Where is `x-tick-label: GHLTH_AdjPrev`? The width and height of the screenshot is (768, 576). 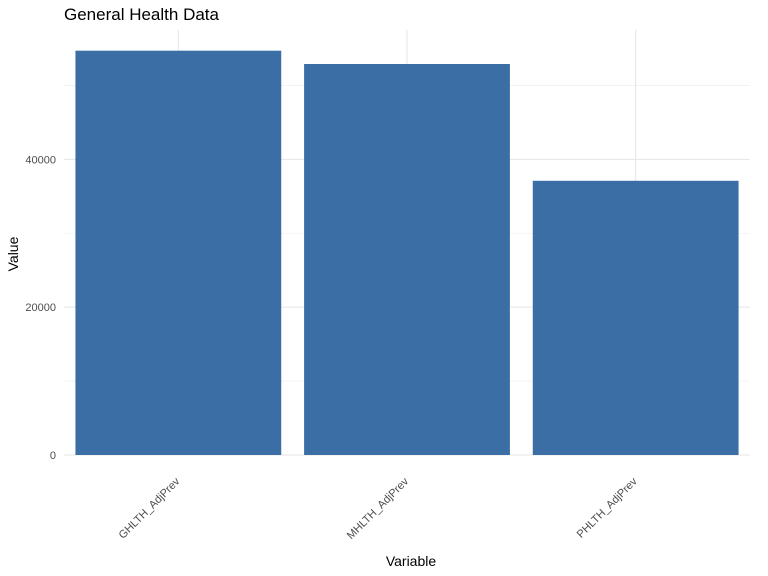
x-tick-label: GHLTH_AdjPrev is located at coordinates (150, 508).